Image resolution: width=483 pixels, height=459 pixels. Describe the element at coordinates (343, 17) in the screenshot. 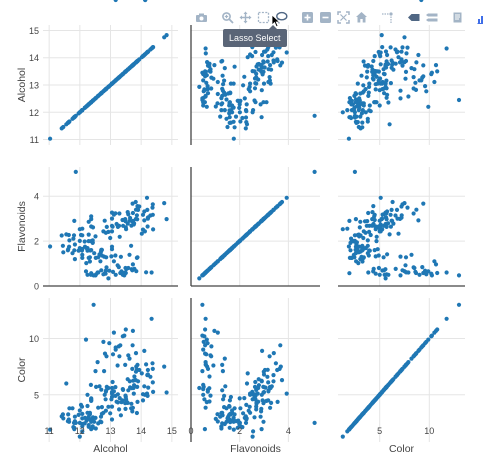

I see `autoscale-button` at that location.